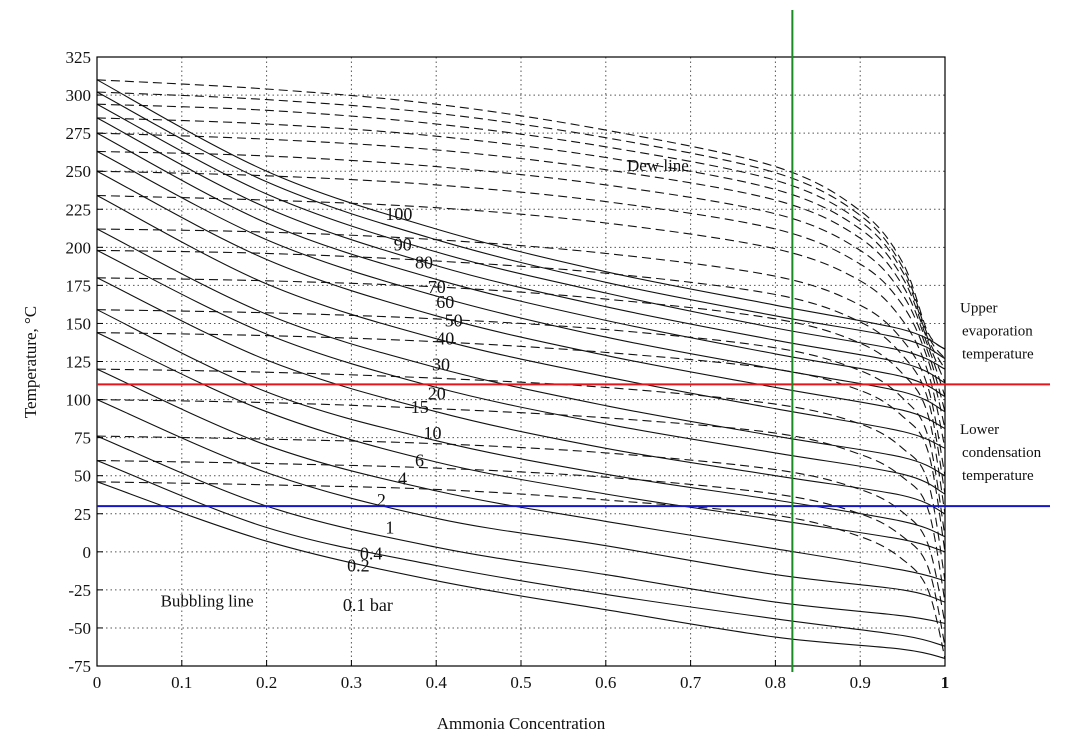 The height and width of the screenshot is (735, 1081). I want to click on y-tick-label: 325, so click(79, 57).